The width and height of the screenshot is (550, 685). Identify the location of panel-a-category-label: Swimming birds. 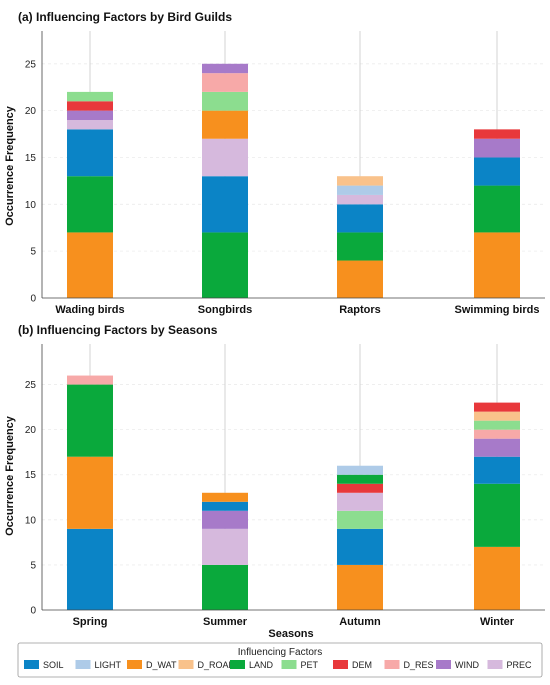
(497, 310).